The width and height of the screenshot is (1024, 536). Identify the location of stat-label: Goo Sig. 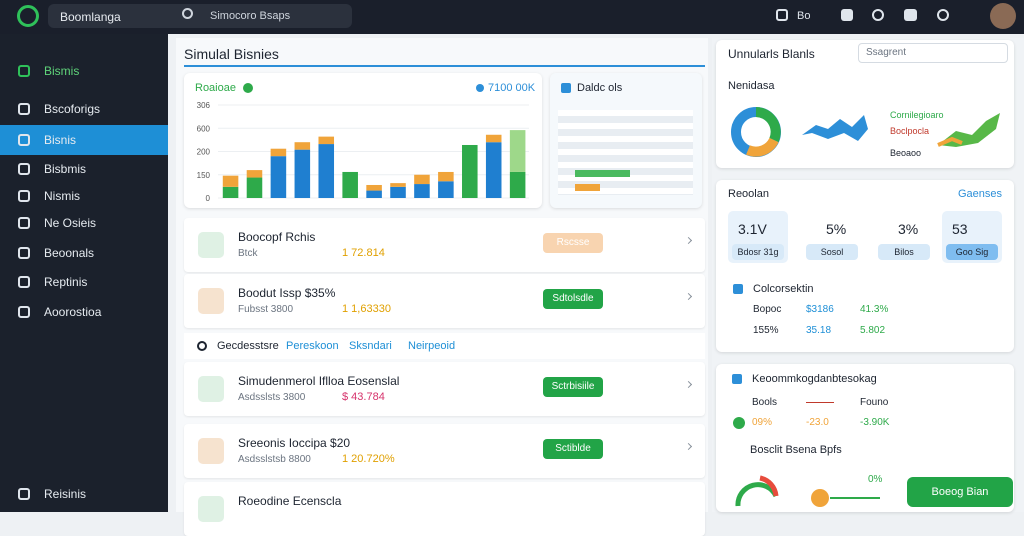
(972, 252).